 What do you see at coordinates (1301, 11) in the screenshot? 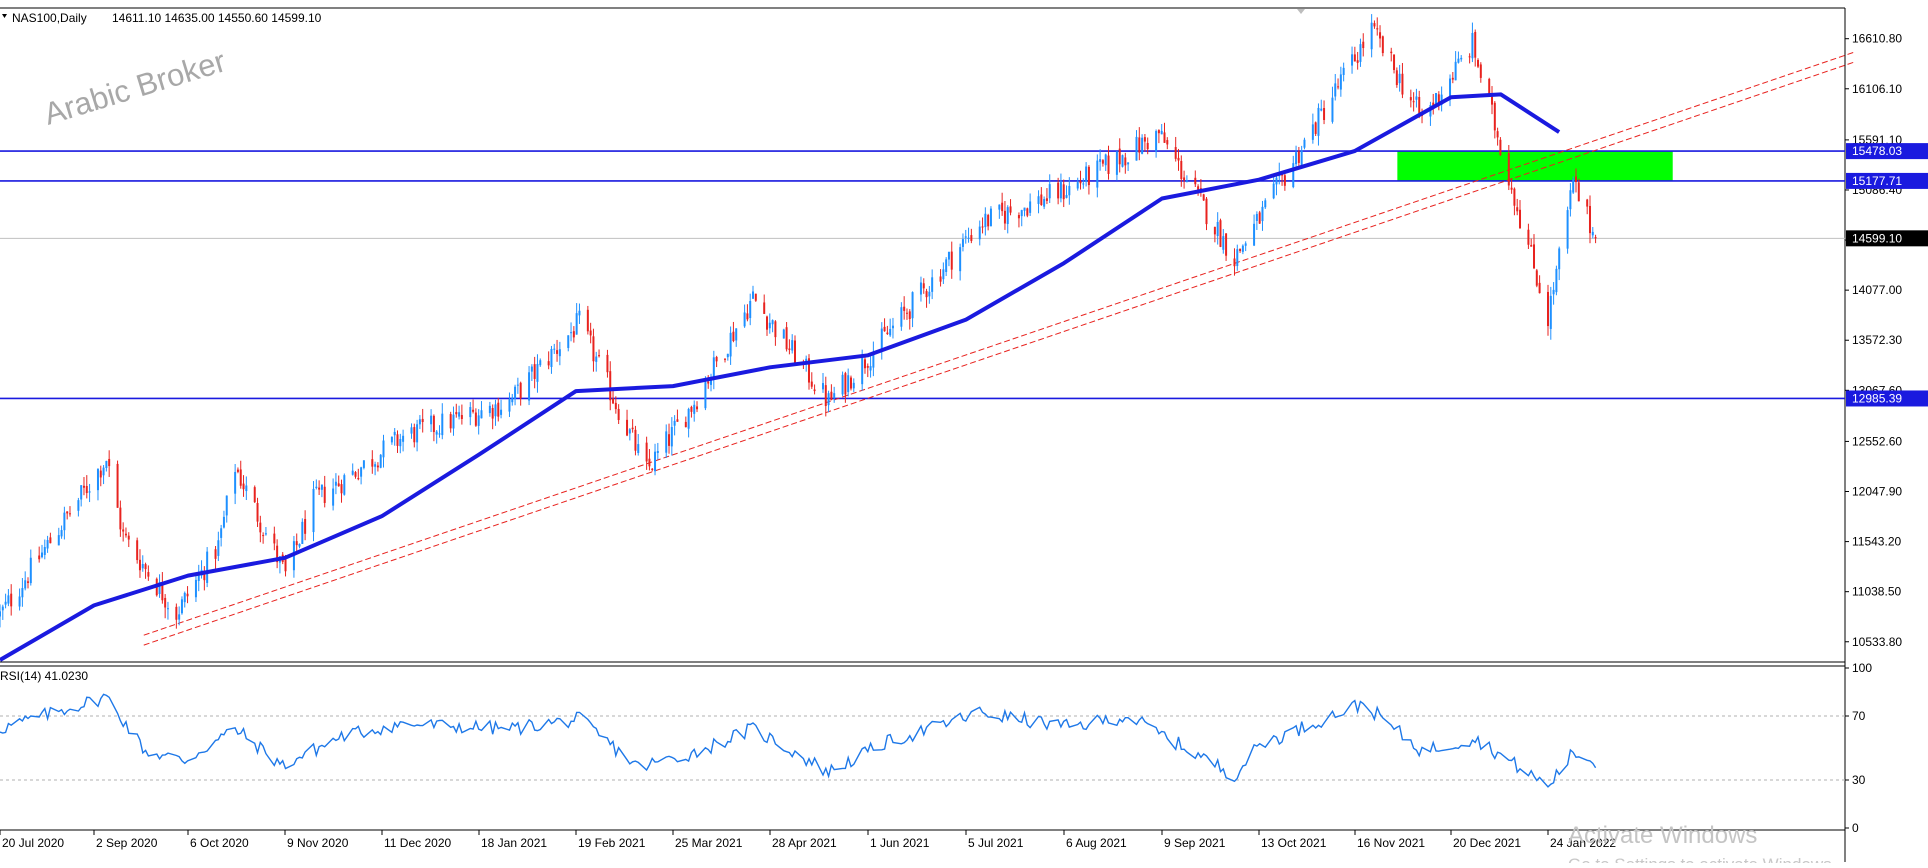
I see `shift-marker-icon` at bounding box center [1301, 11].